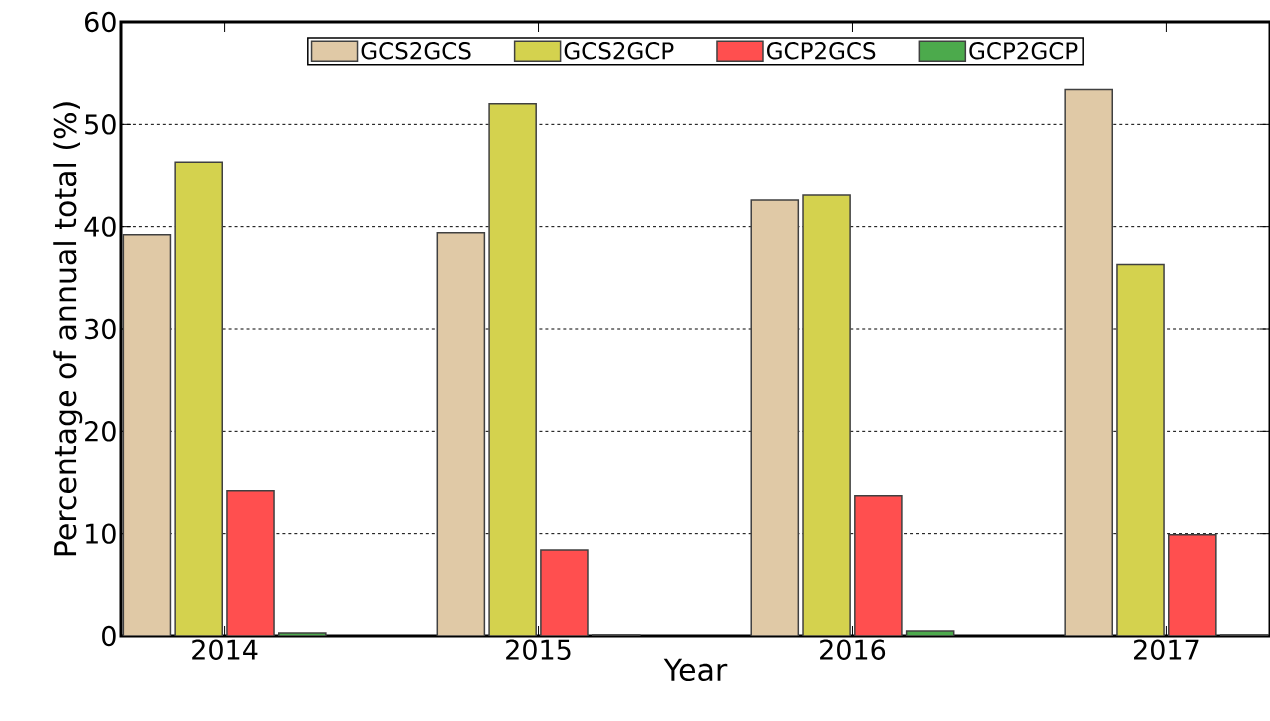 Image resolution: width=1270 pixels, height=721 pixels. What do you see at coordinates (101, 533) in the screenshot?
I see `y-tick-label: 10` at bounding box center [101, 533].